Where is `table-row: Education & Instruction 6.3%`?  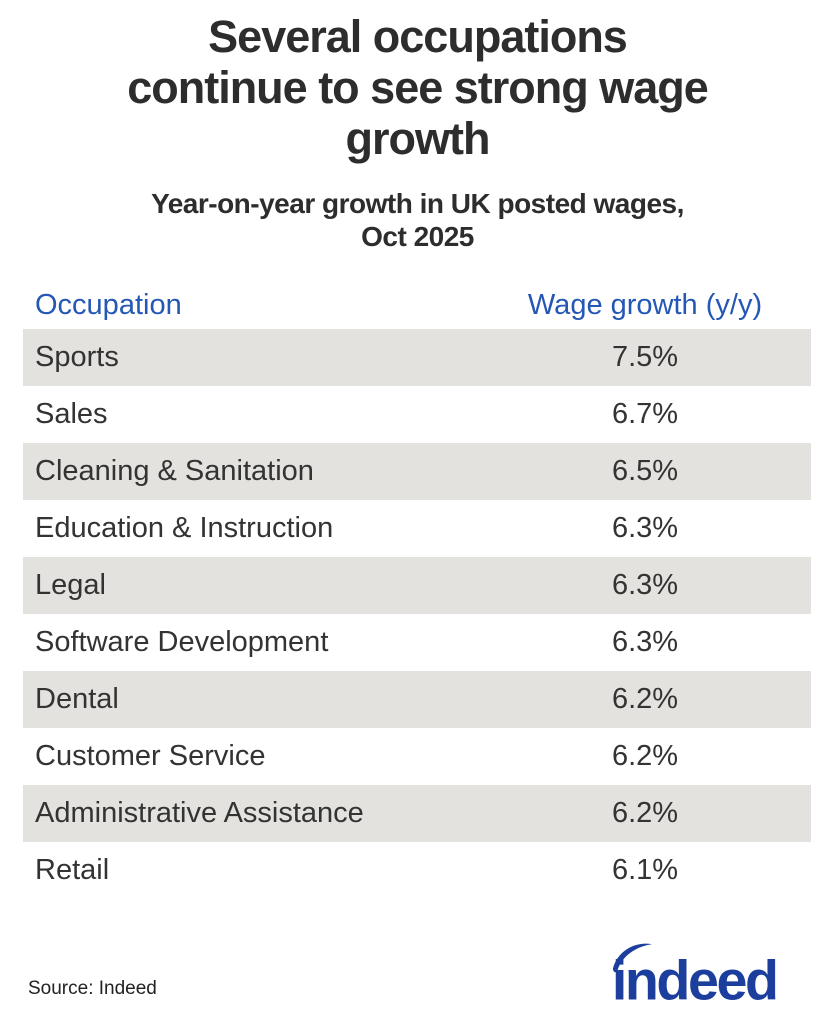
table-row: Education & Instruction 6.3% is located at coordinates (417, 528).